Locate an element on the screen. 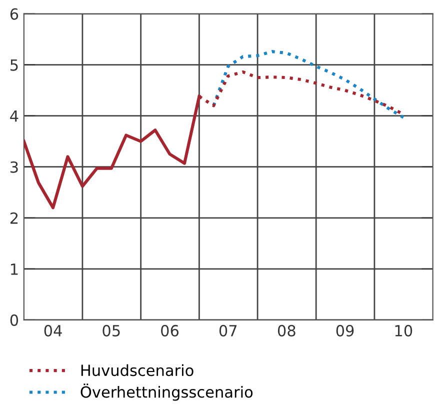 The width and height of the screenshot is (435, 406). x-tick-label: 07 is located at coordinates (228, 330).